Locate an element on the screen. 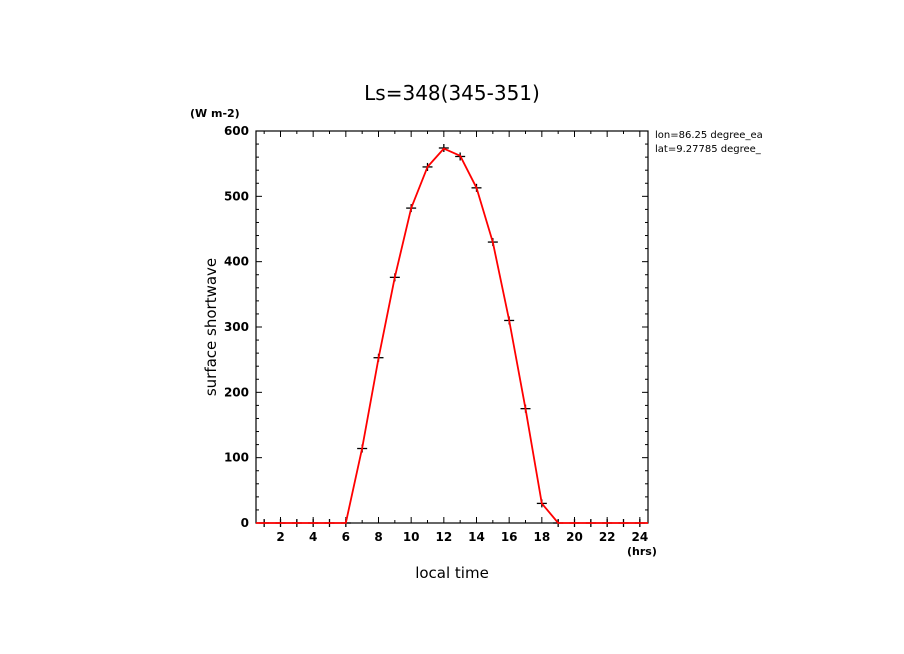  y-axis-title: surface shortwave is located at coordinates (211, 327).